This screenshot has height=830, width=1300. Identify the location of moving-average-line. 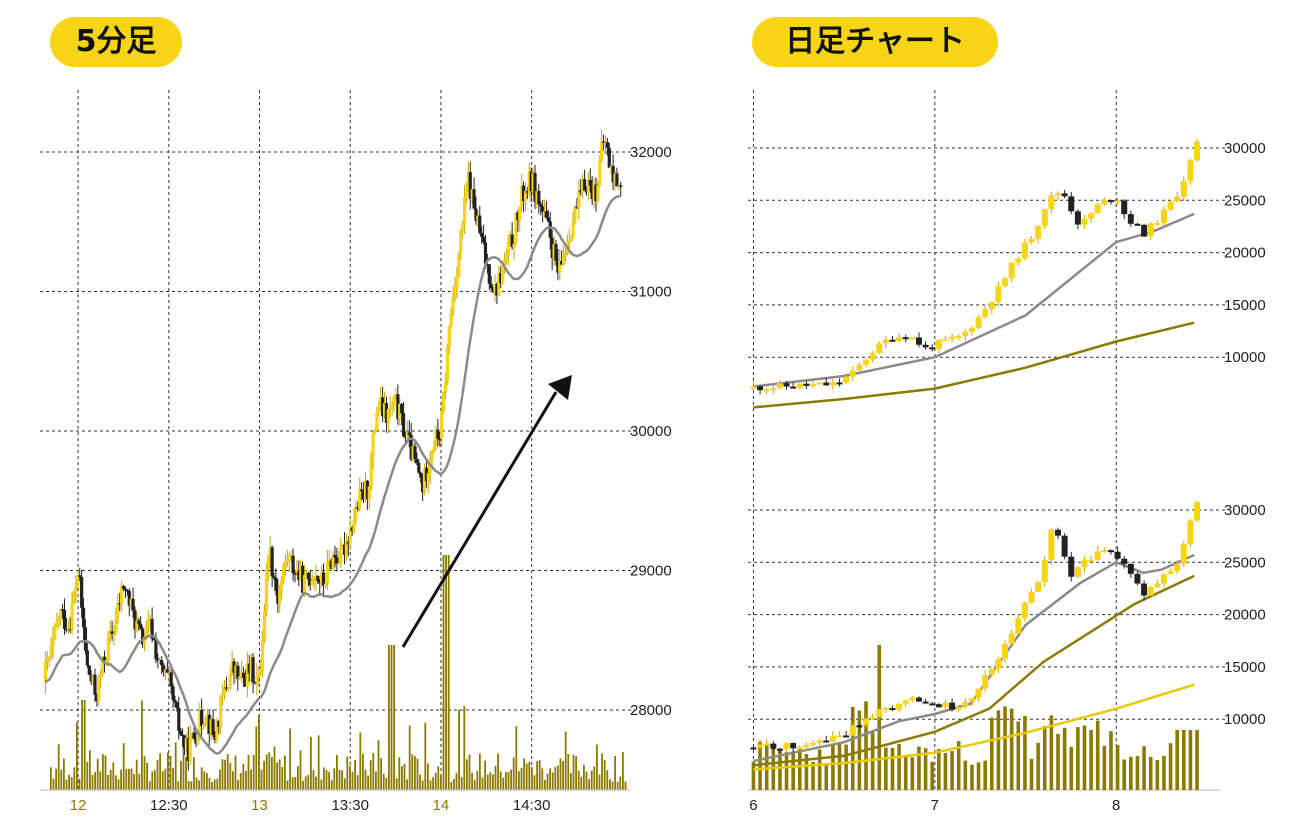
(974, 658).